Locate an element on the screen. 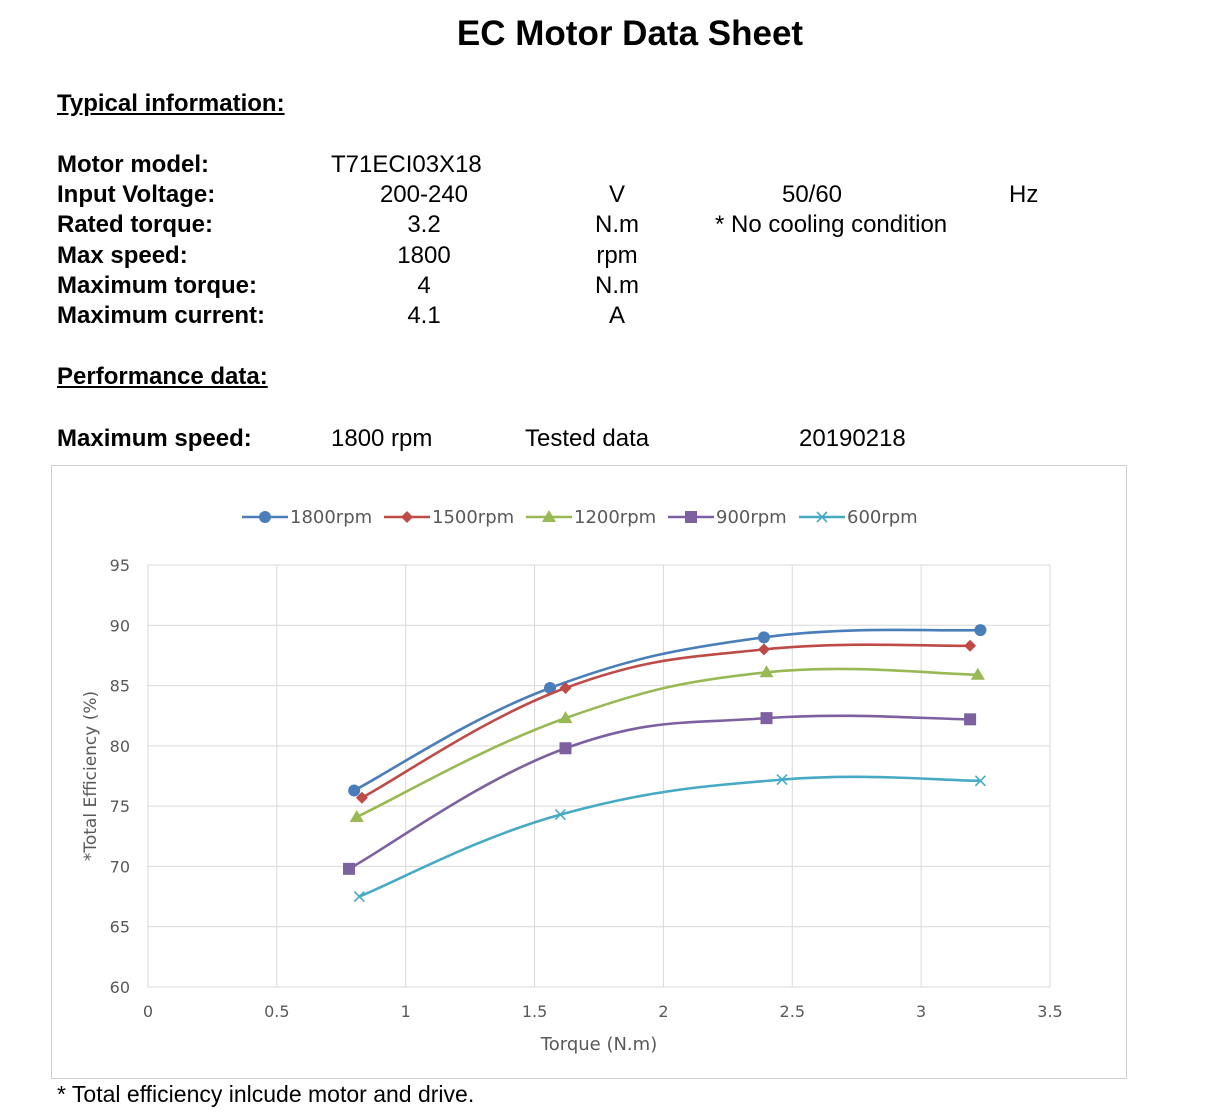 This screenshot has width=1227, height=1114. tested-data-value: 20190218 is located at coordinates (852, 438).